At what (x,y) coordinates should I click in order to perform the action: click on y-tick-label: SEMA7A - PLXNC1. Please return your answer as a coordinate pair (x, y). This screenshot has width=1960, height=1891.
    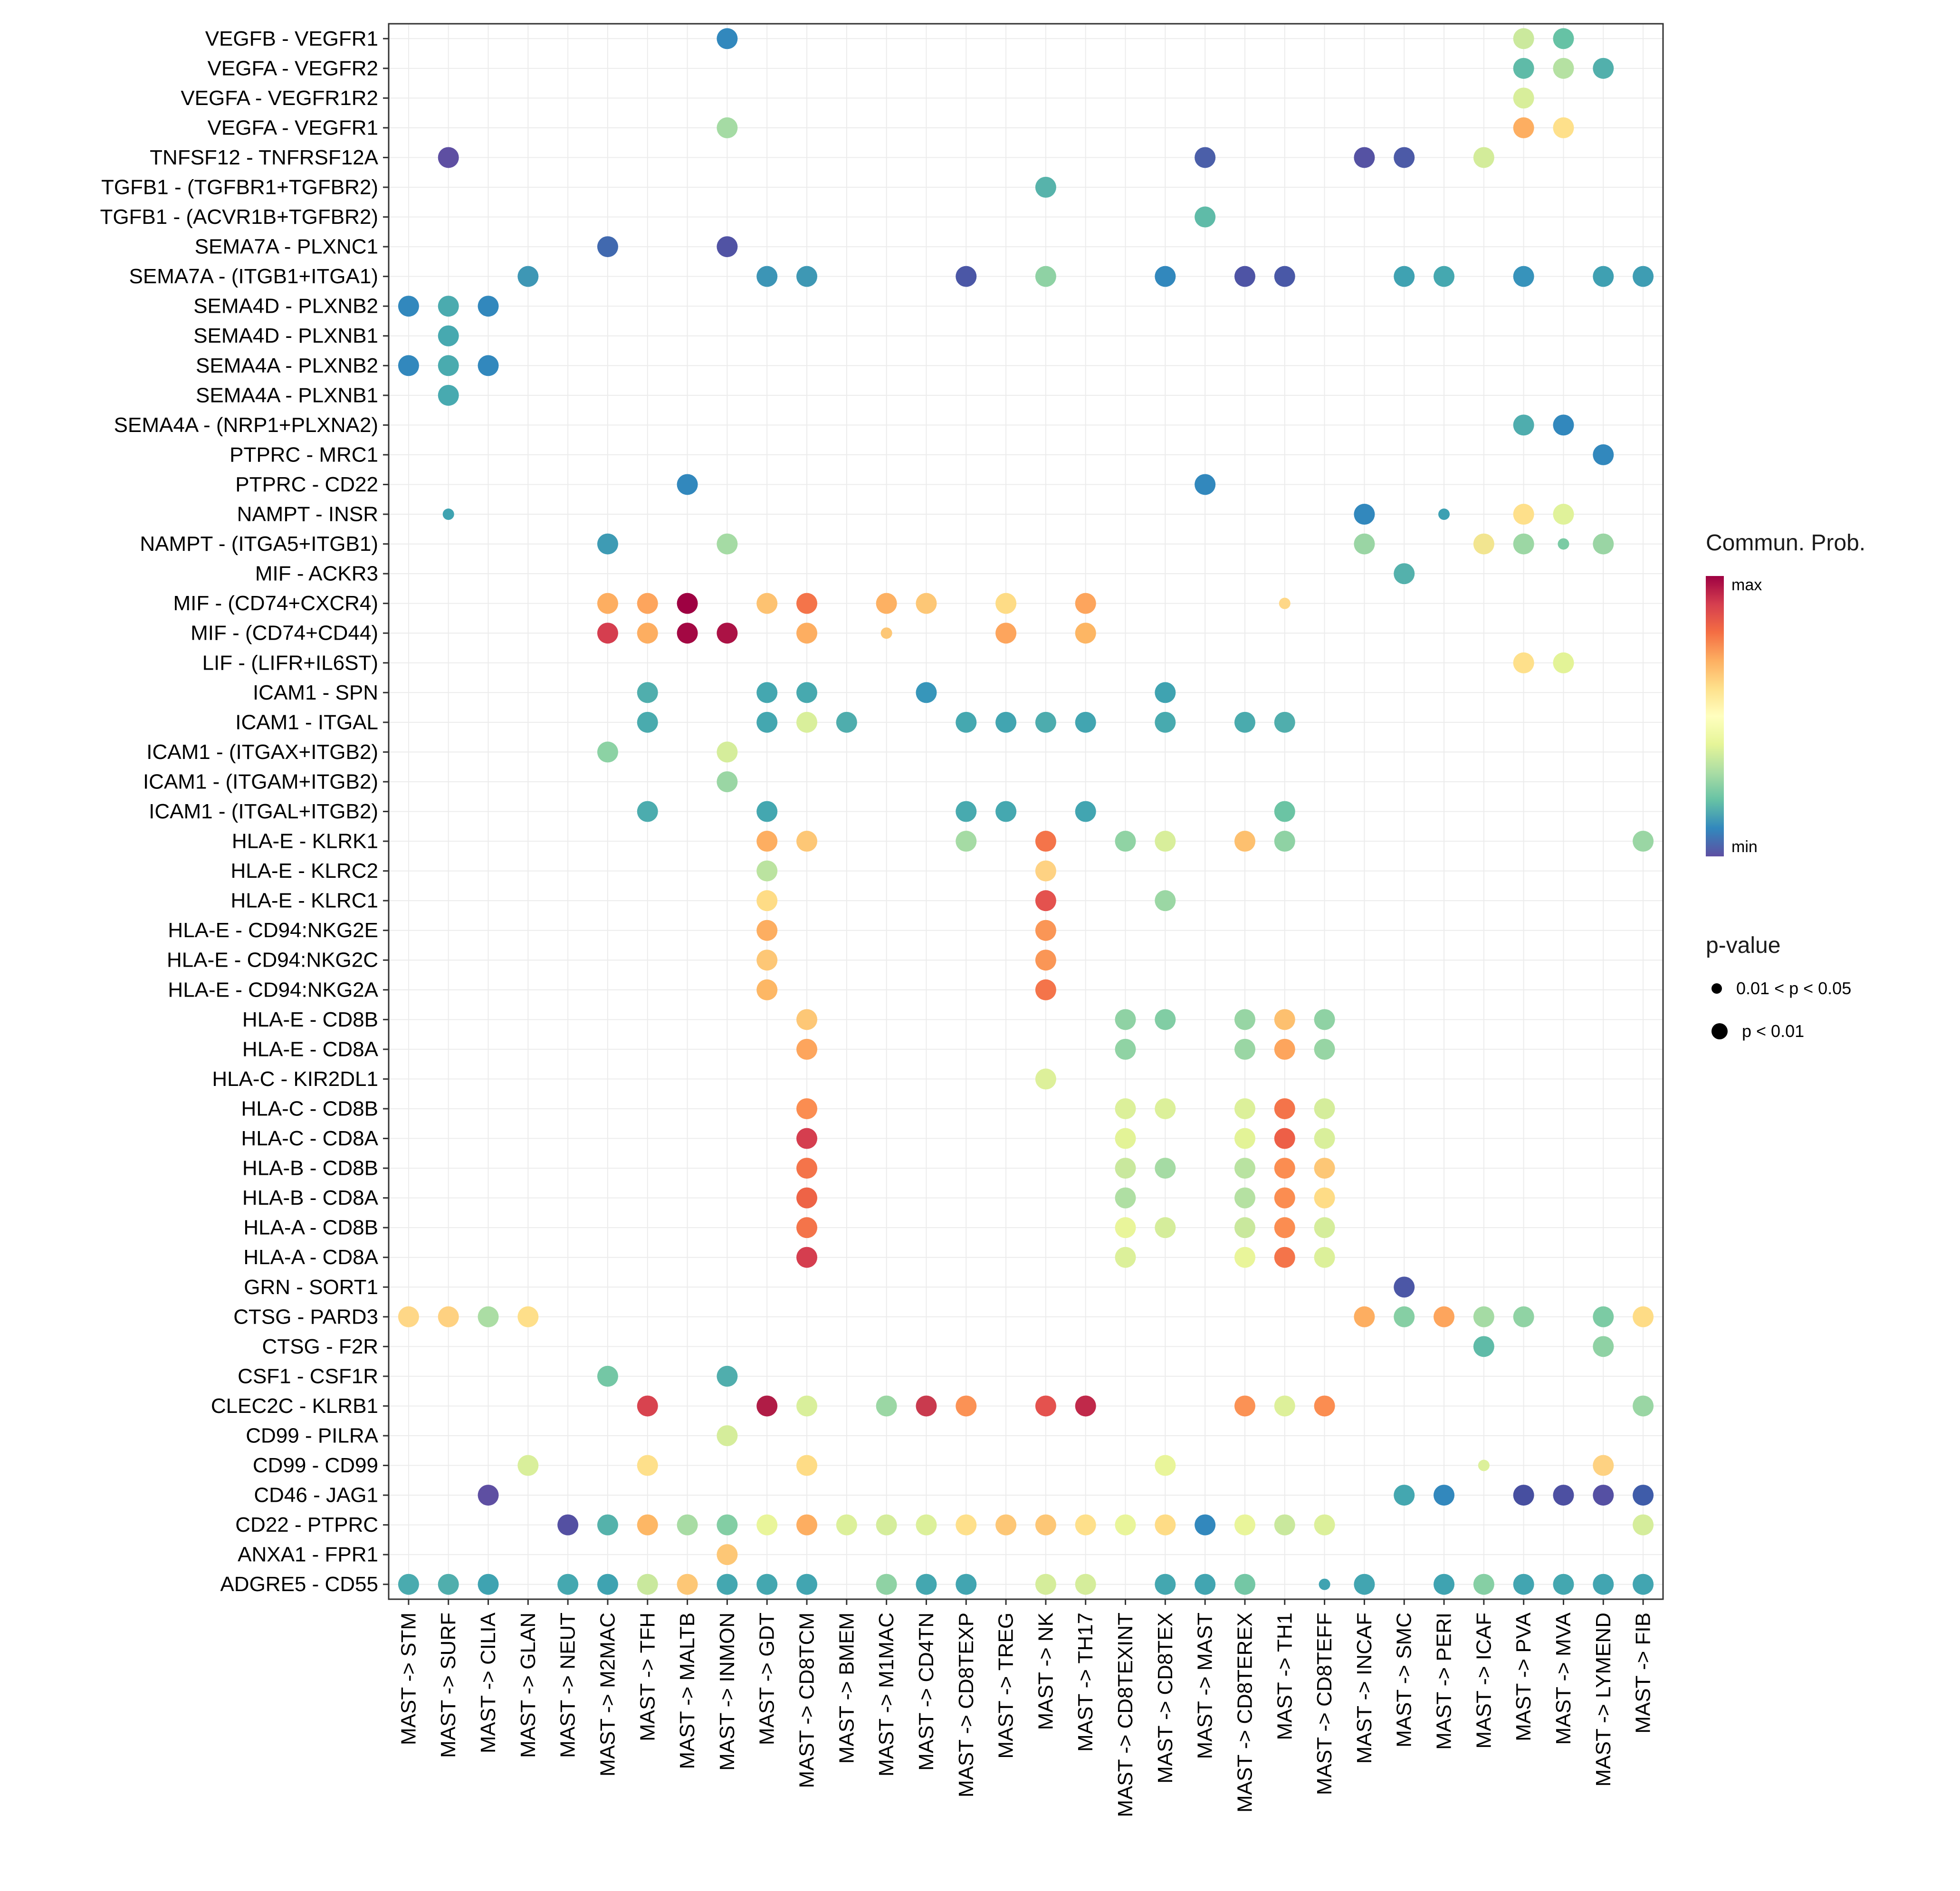
    Looking at the image, I should click on (287, 247).